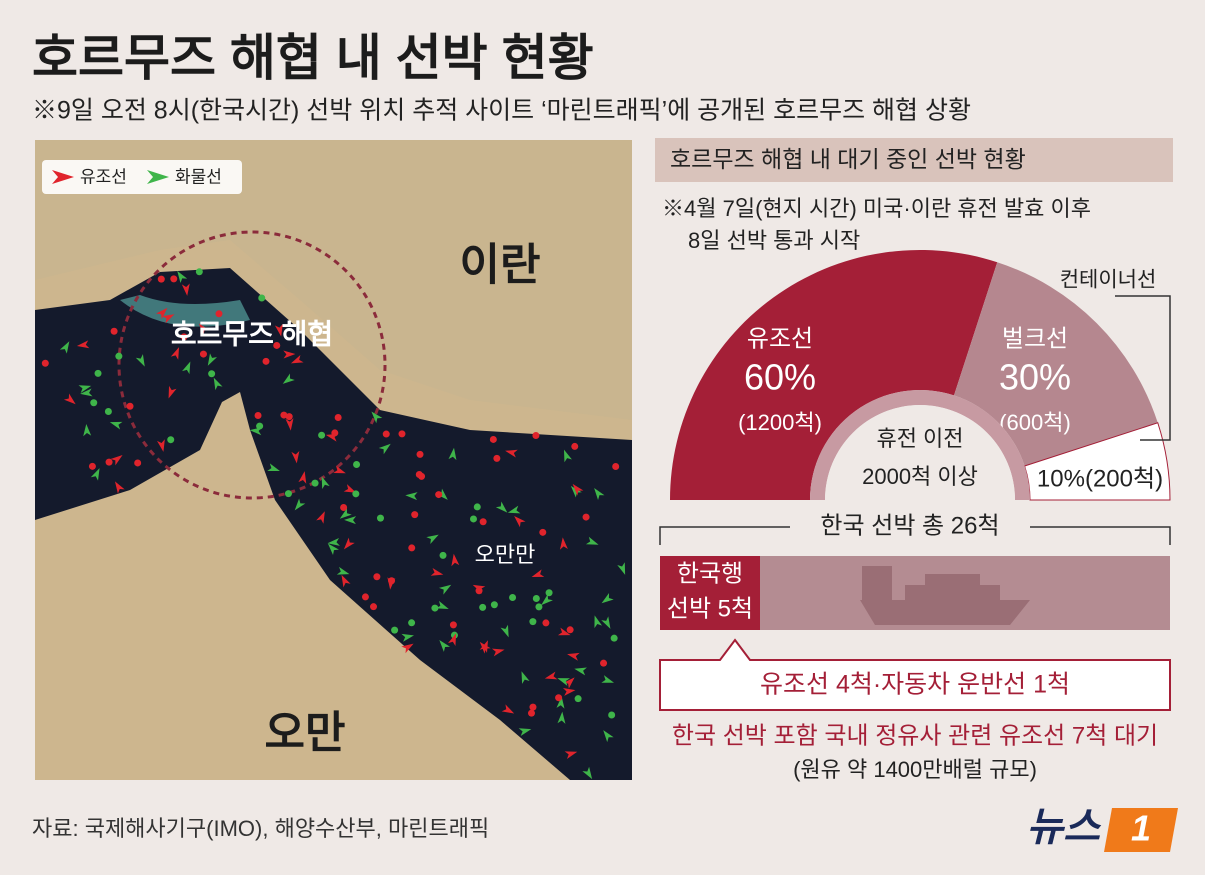 Image resolution: width=1205 pixels, height=875 pixels. I want to click on logo-mark: 1, so click(1141, 828).